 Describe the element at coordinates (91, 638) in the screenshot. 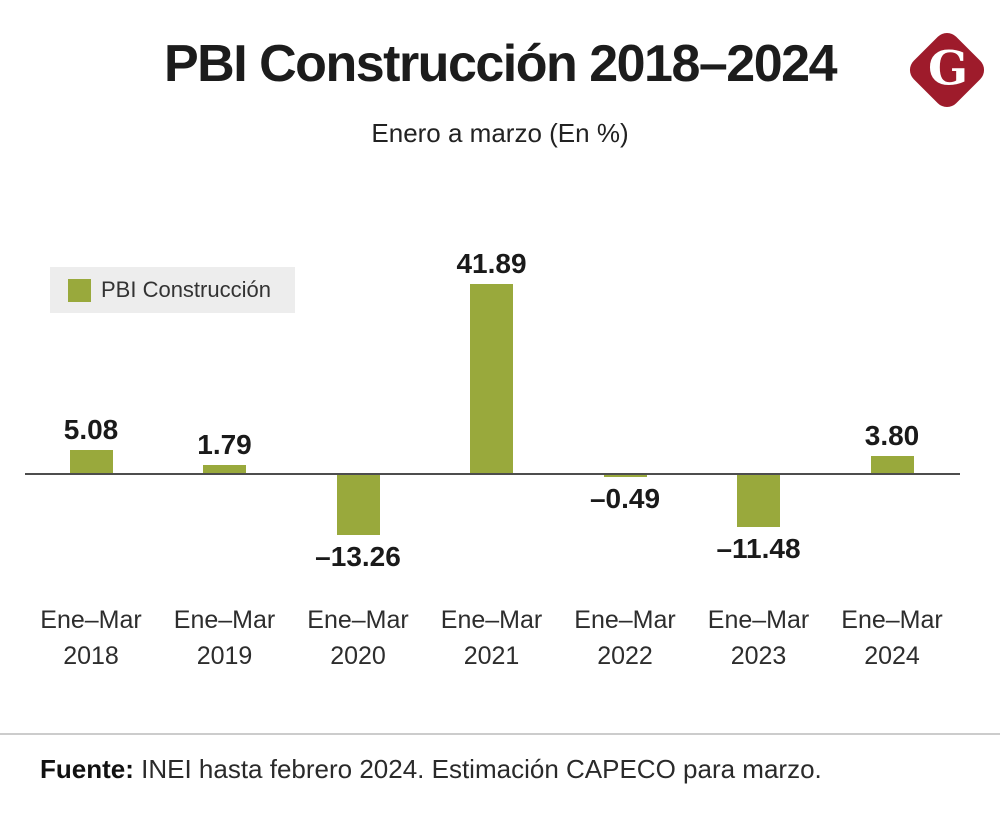

I see `x-axis-label-2018: Ene–Mar 2018` at that location.